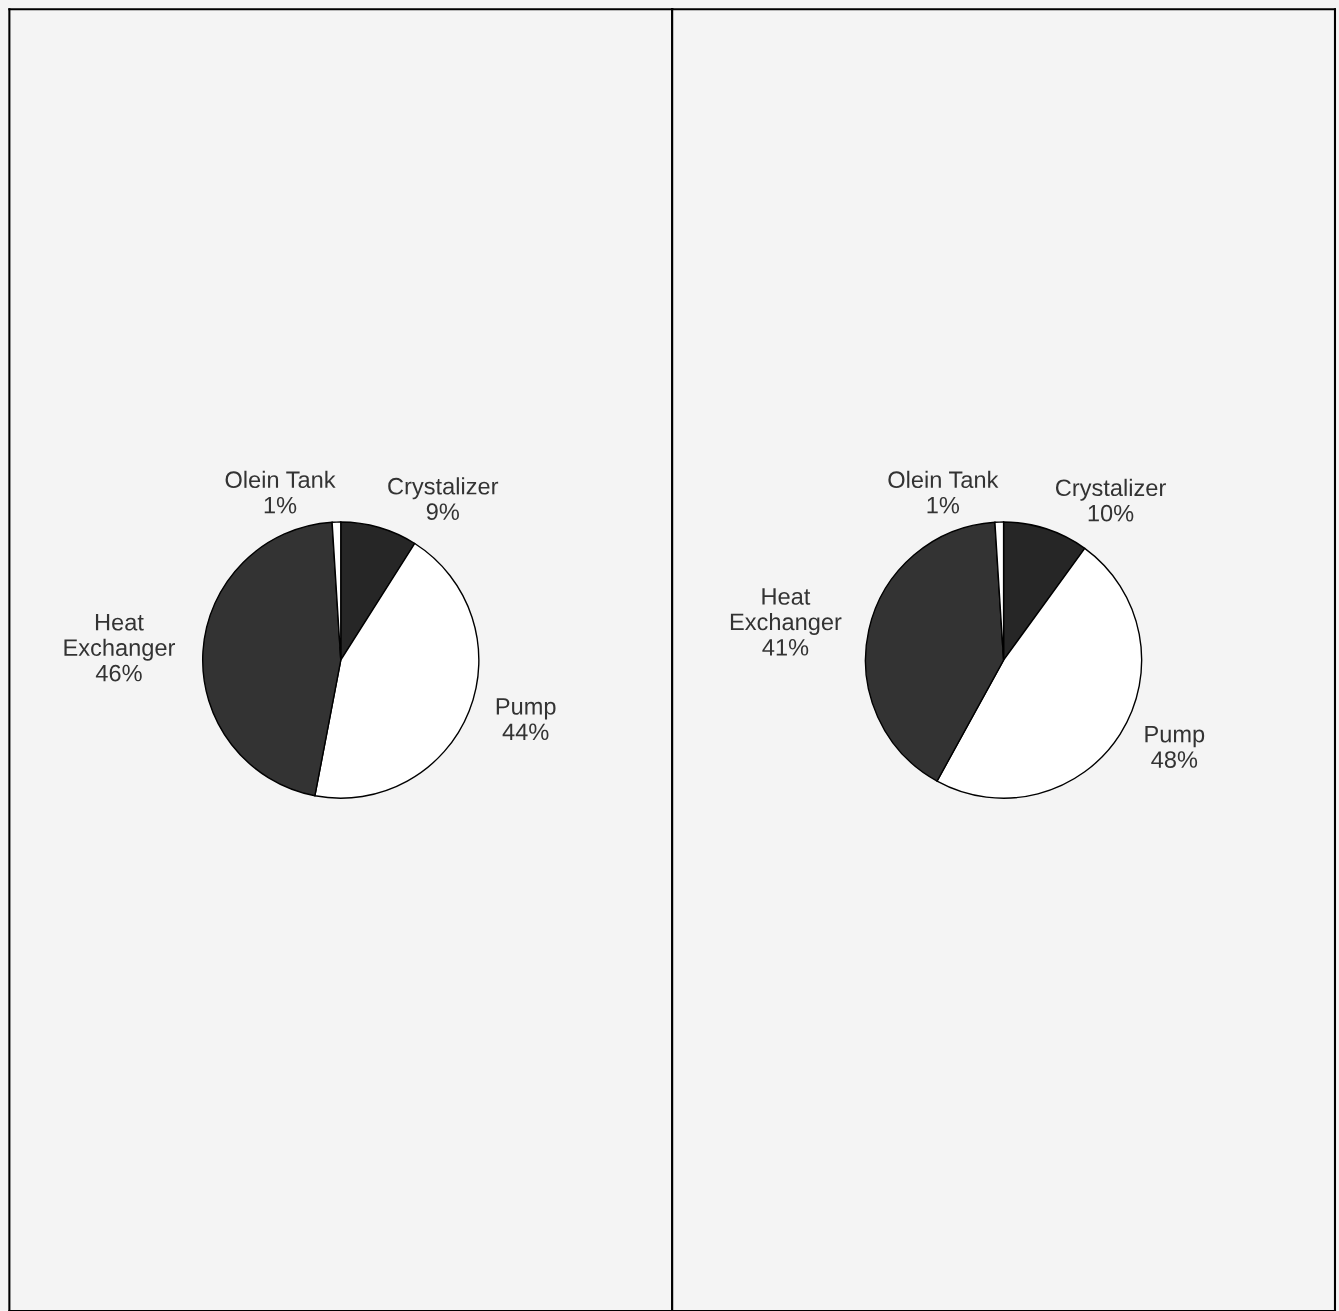  I want to click on data-label: 41%, so click(785, 647).